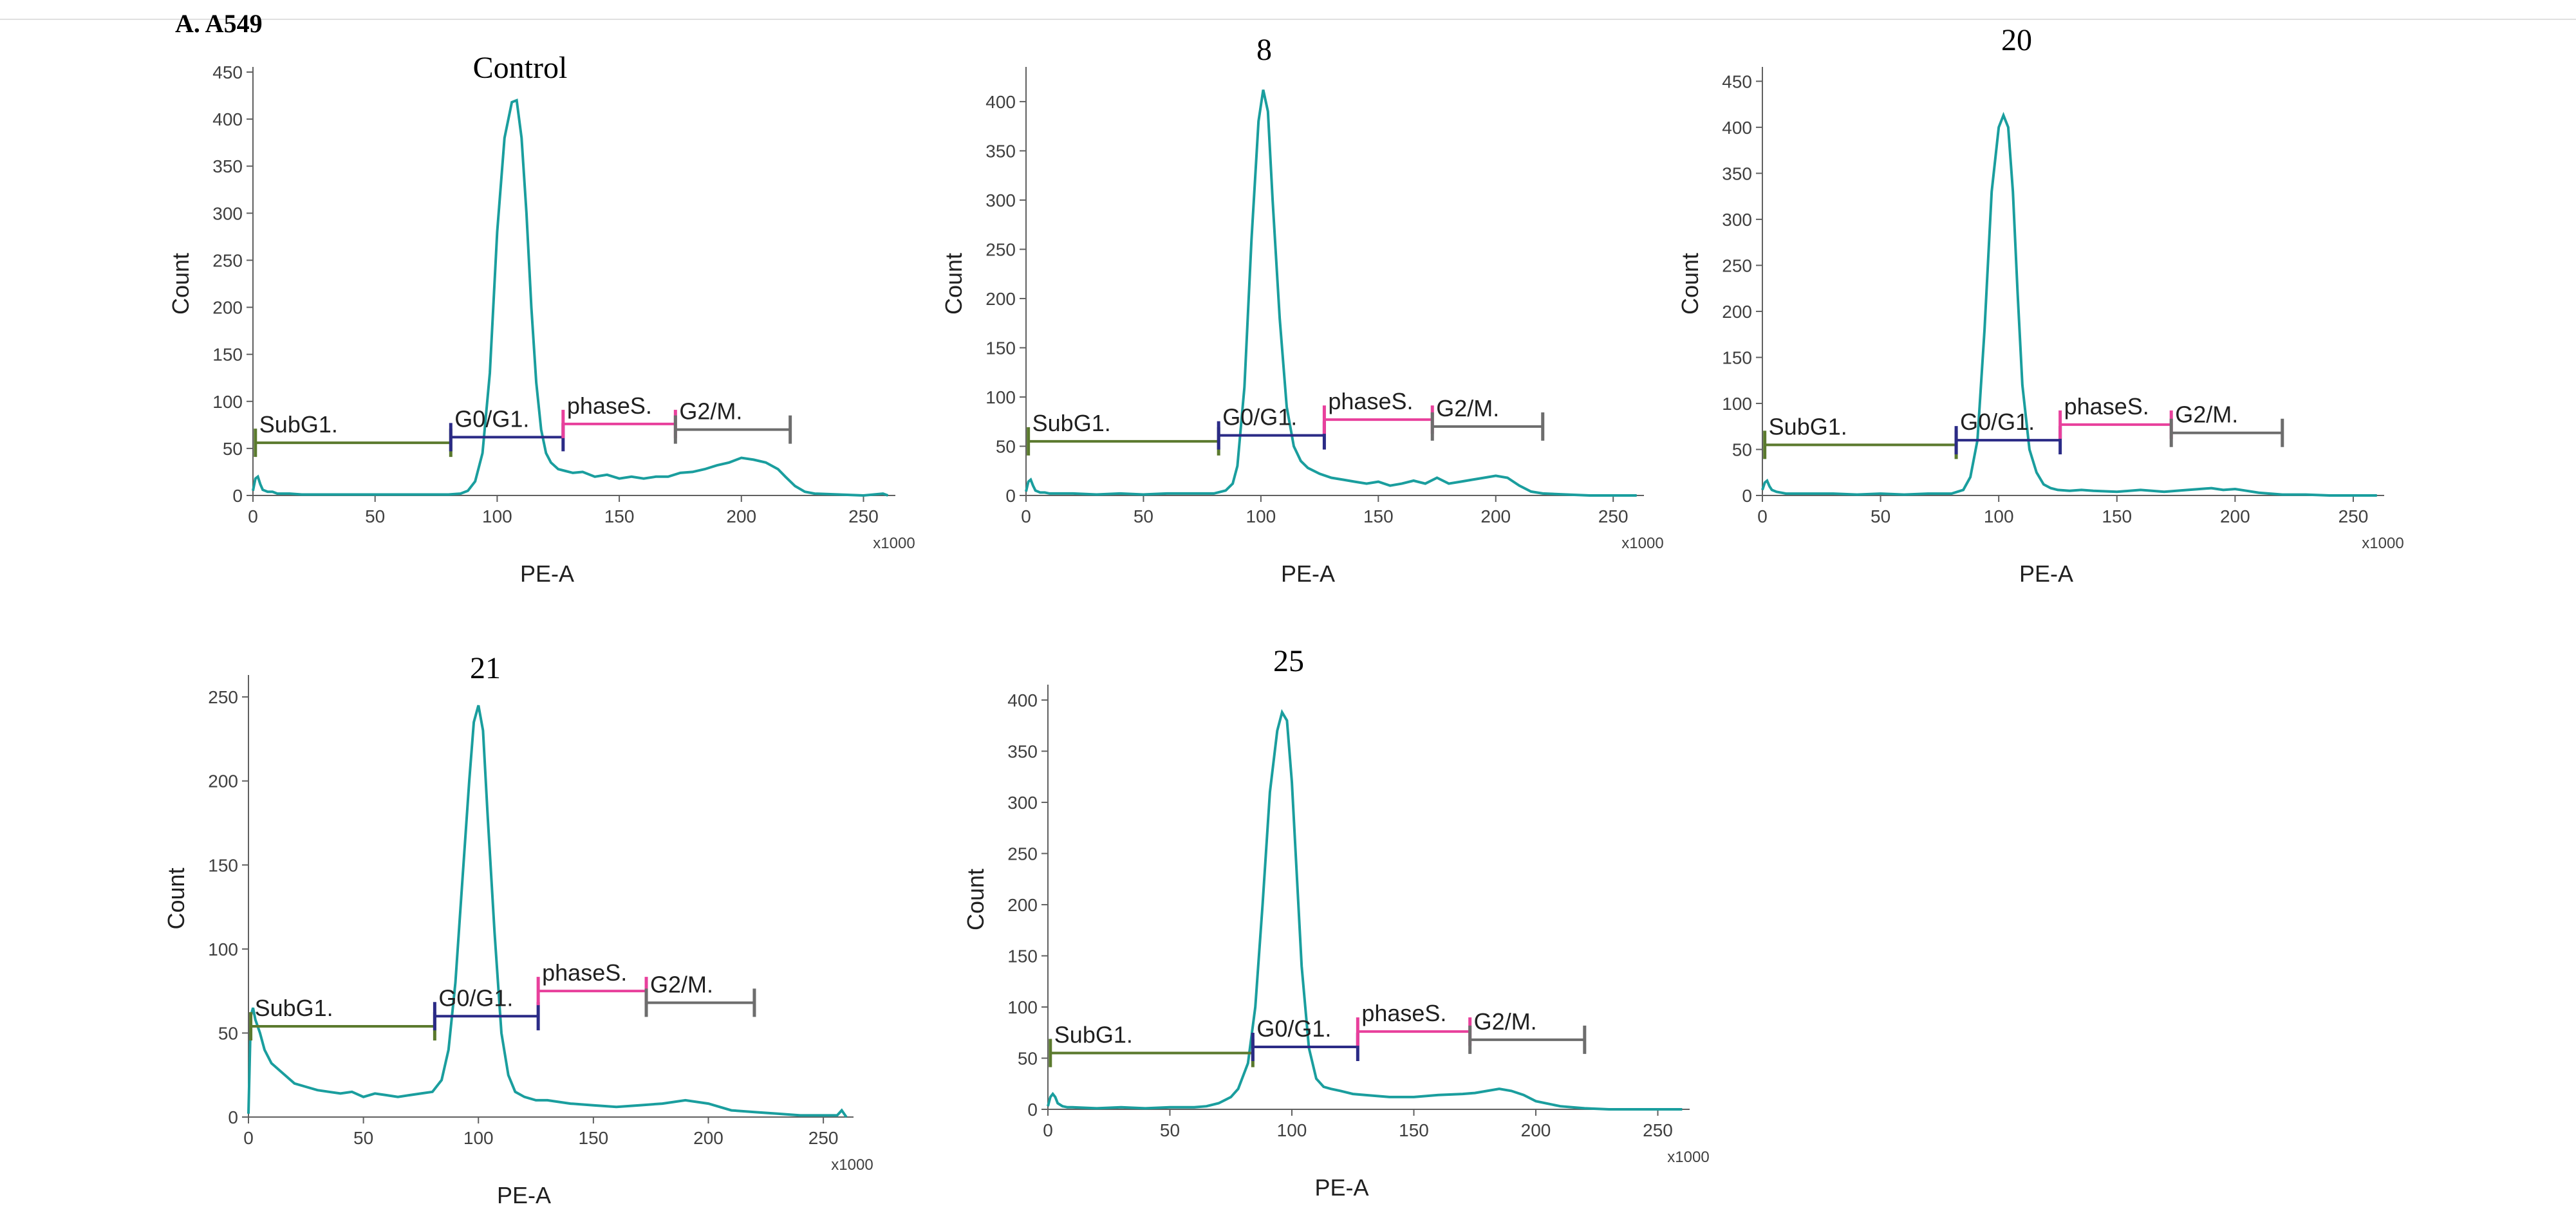 The image size is (2576, 1220). I want to click on figure-label: A. A549, so click(219, 24).